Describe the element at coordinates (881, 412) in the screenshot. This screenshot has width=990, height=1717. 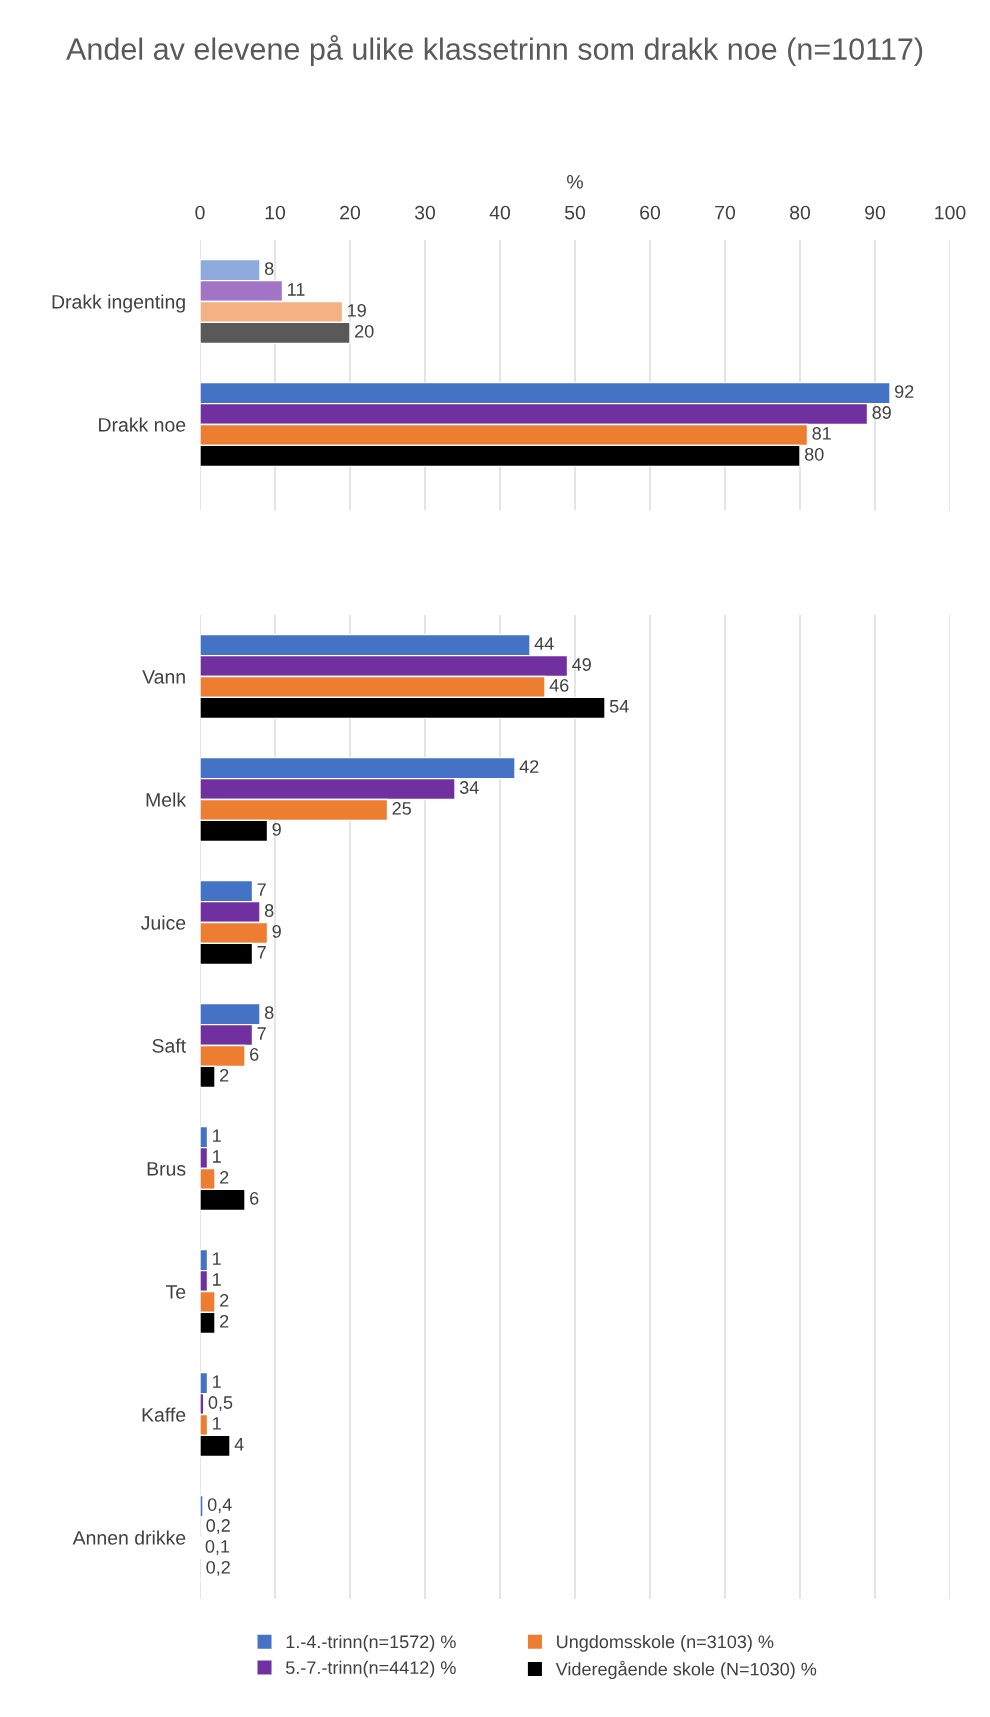
I see `data-label: 89` at that location.